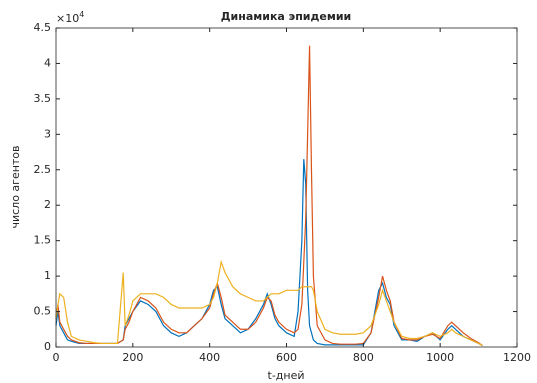 The height and width of the screenshot is (383, 537). What do you see at coordinates (43, 169) in the screenshot?
I see `y-tick-label: 2.5` at bounding box center [43, 169].